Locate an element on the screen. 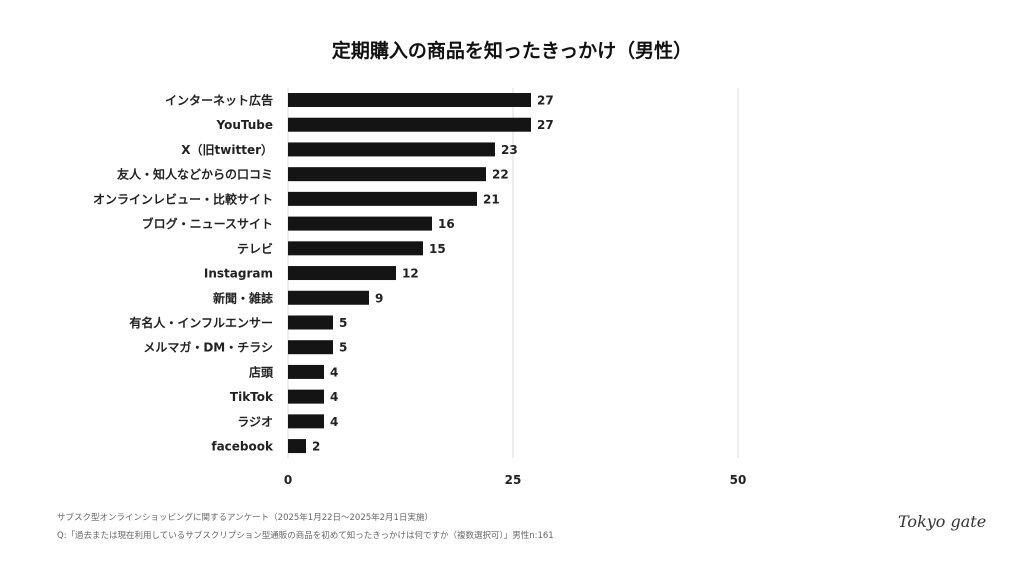  x-tick-label: 25 is located at coordinates (513, 480).